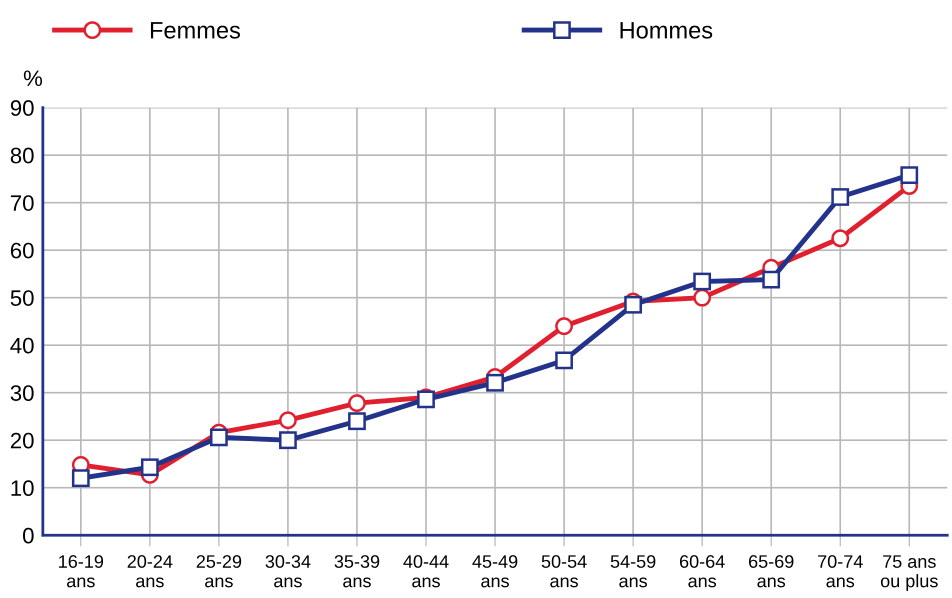 The image size is (952, 598). I want to click on x-tick-label: 20-24 ans, so click(150, 571).